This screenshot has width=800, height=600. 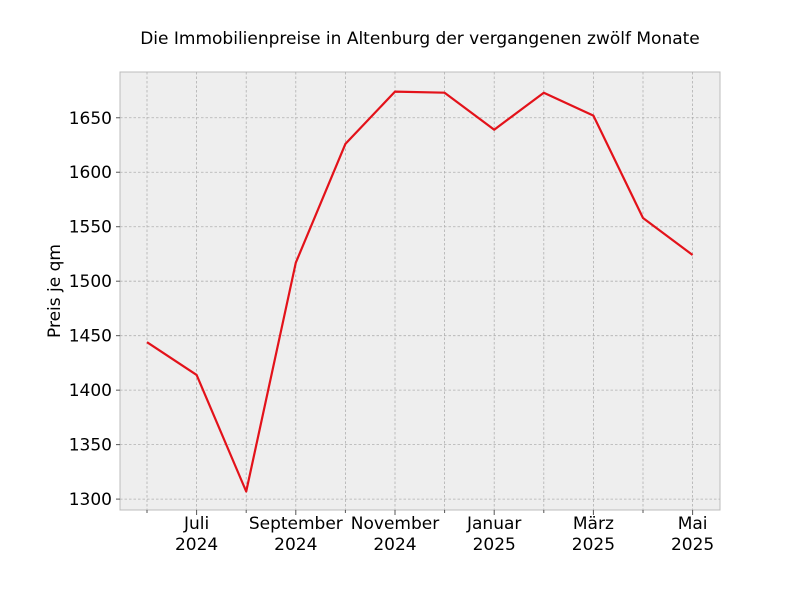 What do you see at coordinates (90, 173) in the screenshot?
I see `y-tick-label: 1600` at bounding box center [90, 173].